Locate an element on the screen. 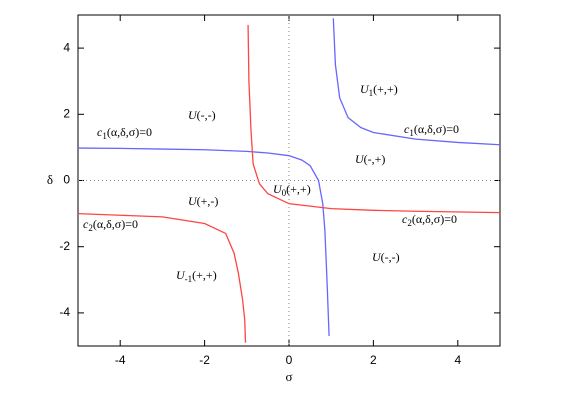 The height and width of the screenshot is (400, 567). annotation: U(+,-) is located at coordinates (203, 201).